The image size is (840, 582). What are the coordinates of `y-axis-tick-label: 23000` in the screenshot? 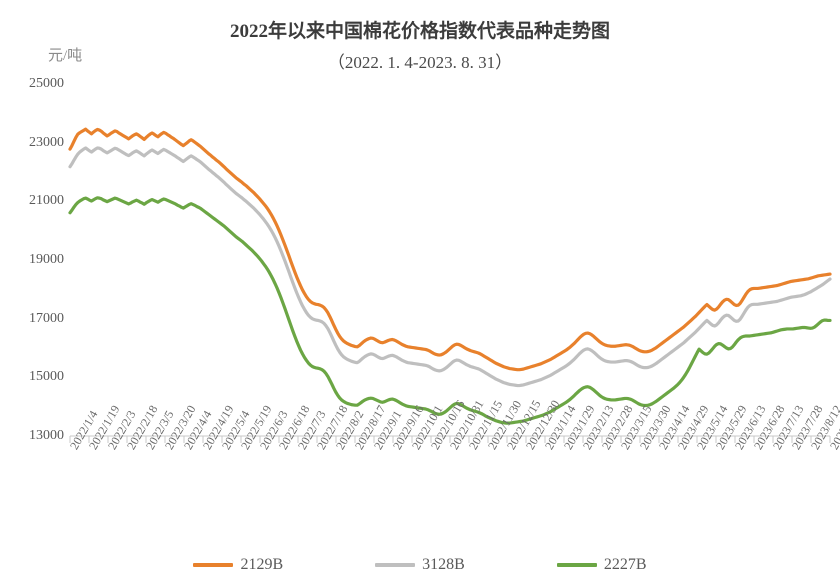 It's located at (46, 142).